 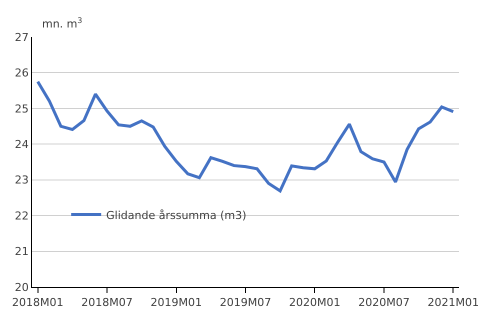 What do you see at coordinates (384, 303) in the screenshot?
I see `x-tick-label: 2020M07` at bounding box center [384, 303].